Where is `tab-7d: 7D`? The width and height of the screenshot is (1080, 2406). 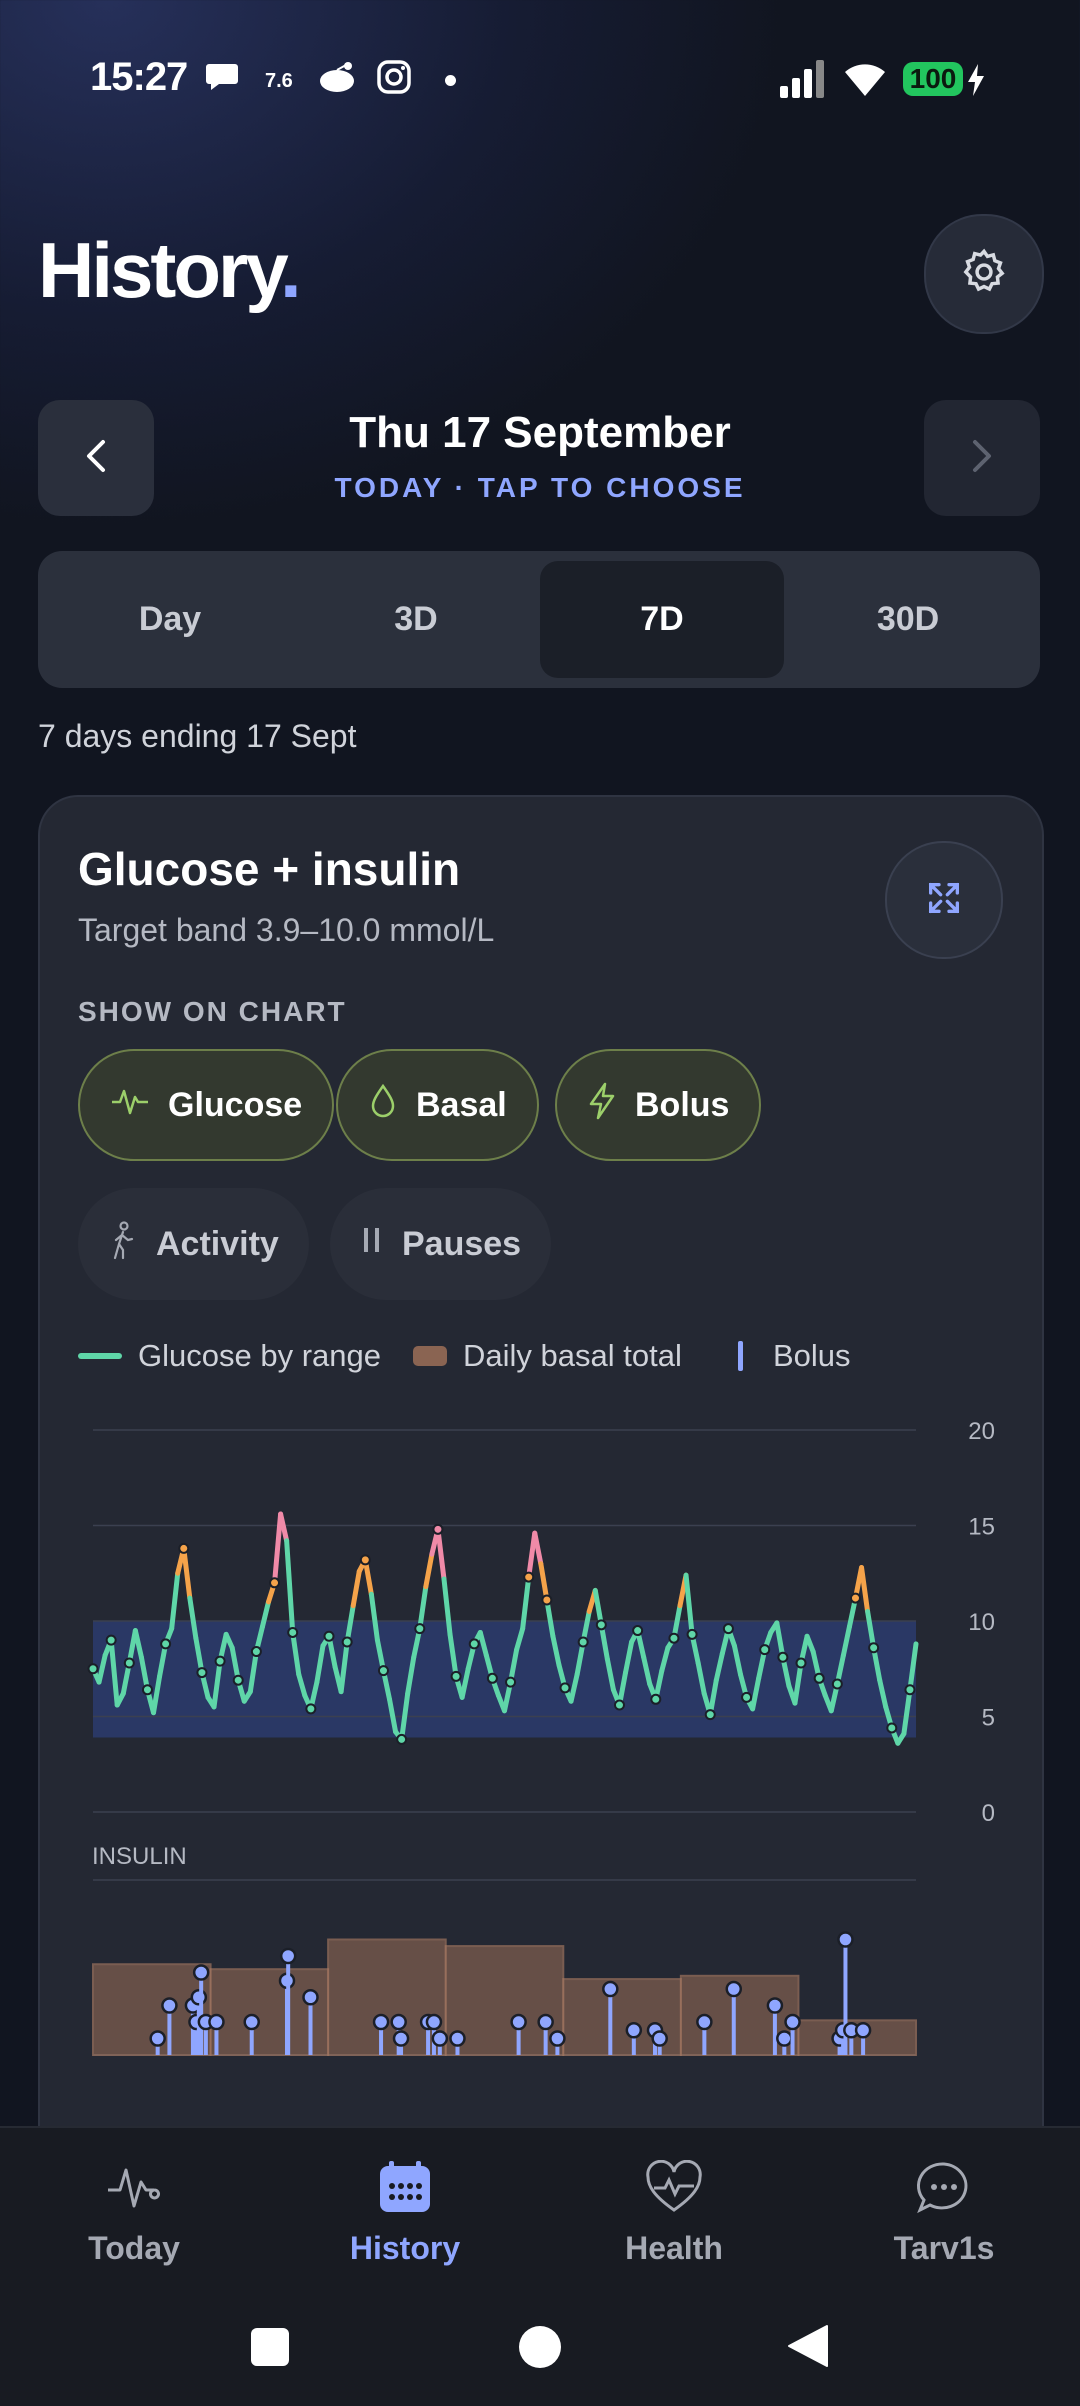
tab-7d: 7D is located at coordinates (662, 619).